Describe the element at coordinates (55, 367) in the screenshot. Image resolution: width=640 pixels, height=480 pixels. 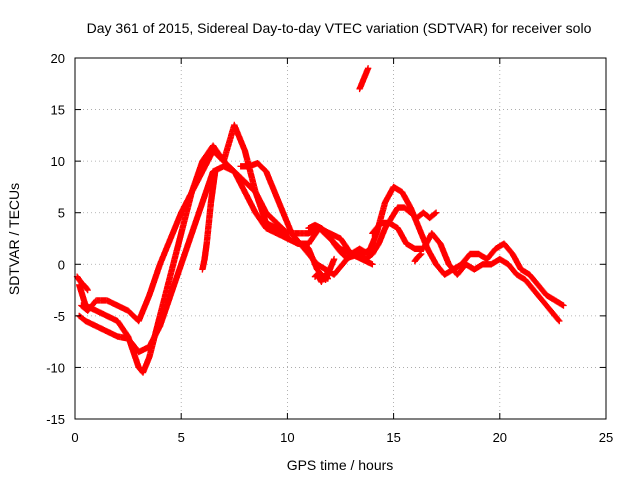
I see `y-tick-label: -10` at that location.